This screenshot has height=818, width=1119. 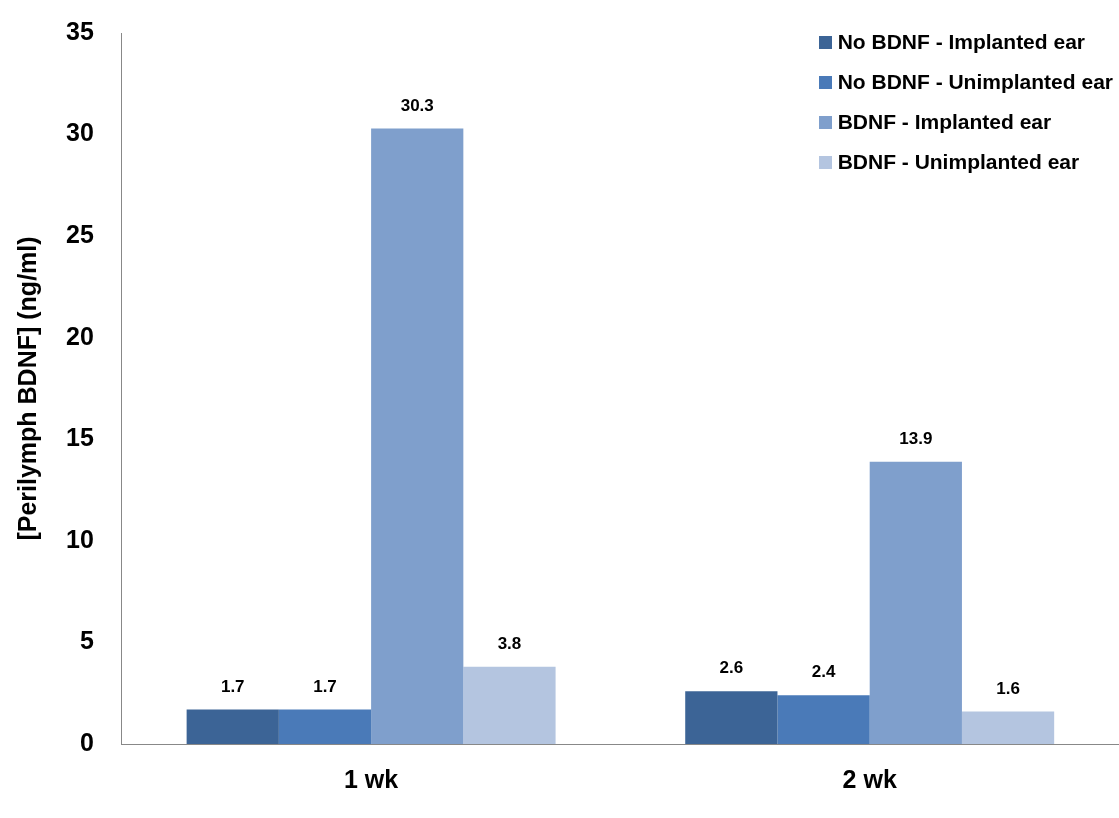 What do you see at coordinates (916, 438) in the screenshot?
I see `data-label: 13.9` at bounding box center [916, 438].